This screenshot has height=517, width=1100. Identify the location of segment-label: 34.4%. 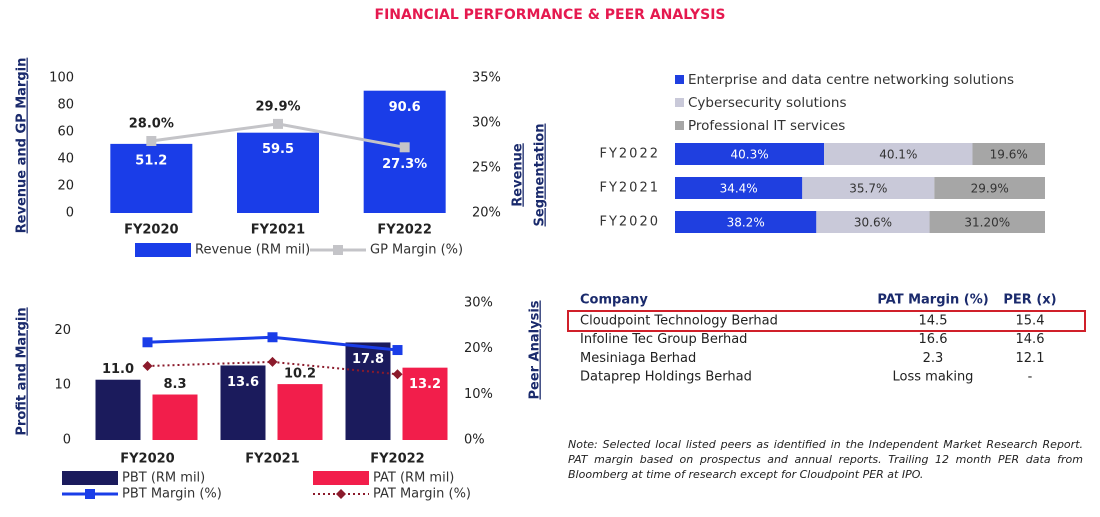
(739, 189).